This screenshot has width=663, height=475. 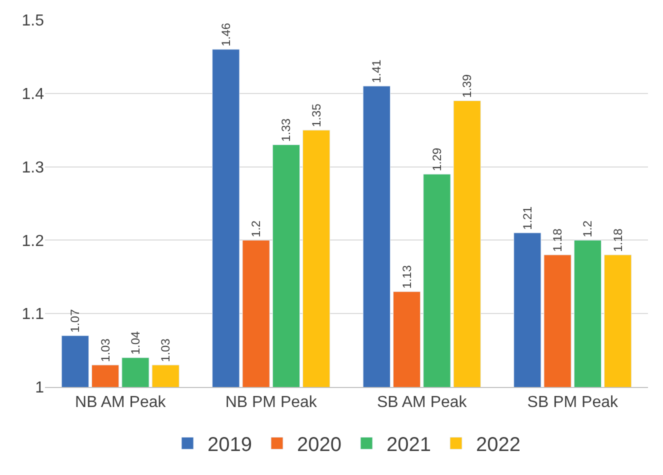 I want to click on y-tick-label: 1.1, so click(x=33, y=315).